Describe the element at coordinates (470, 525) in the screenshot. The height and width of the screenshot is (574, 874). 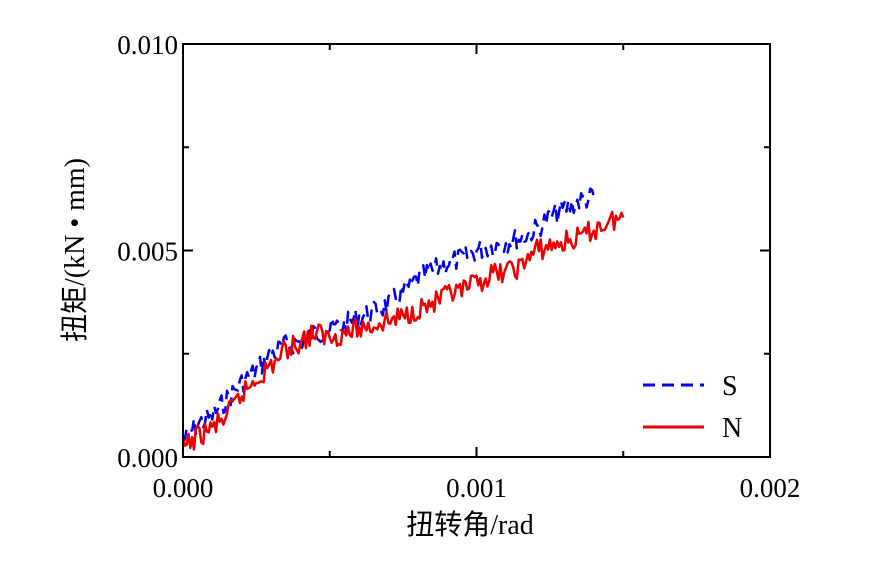
I see `x-axis-title: 扭转角/rad` at that location.